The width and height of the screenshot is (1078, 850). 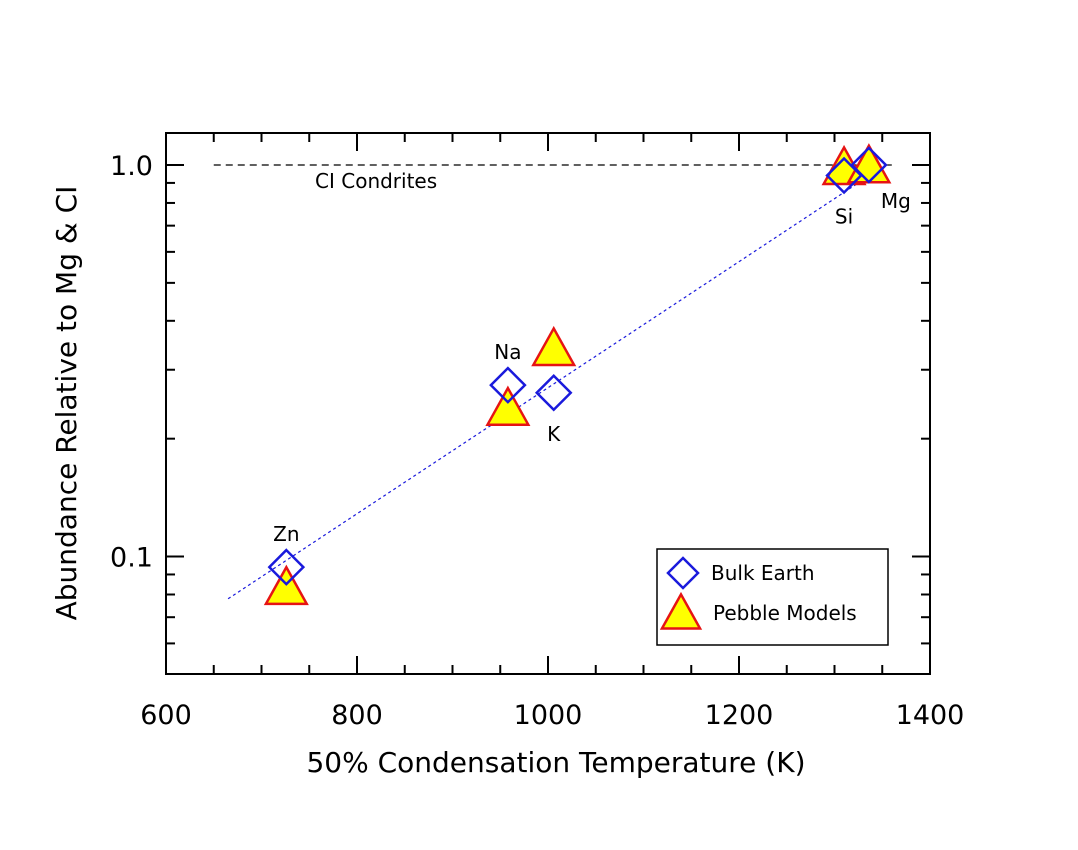 I want to click on x-tick-label: 600, so click(x=166, y=715).